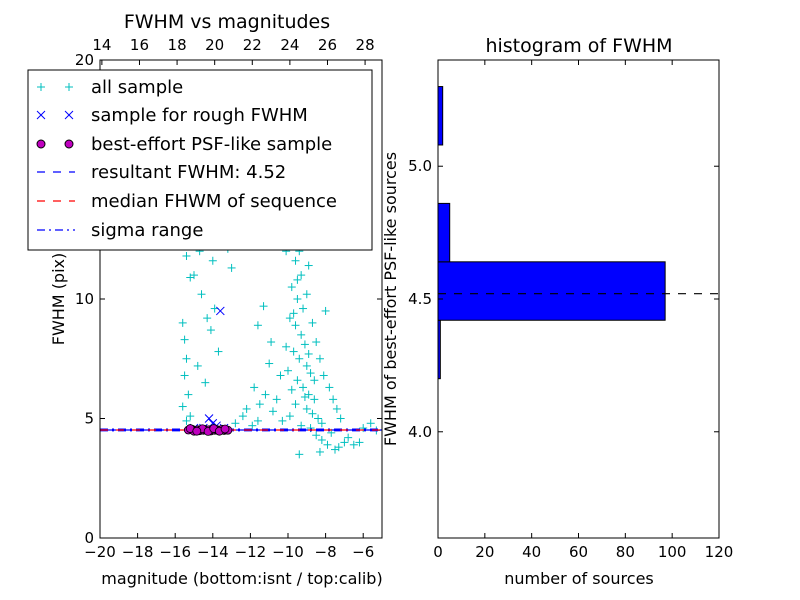  I want to click on legend-entry-median-fwhm: median FHWM of sequence, so click(187, 201).